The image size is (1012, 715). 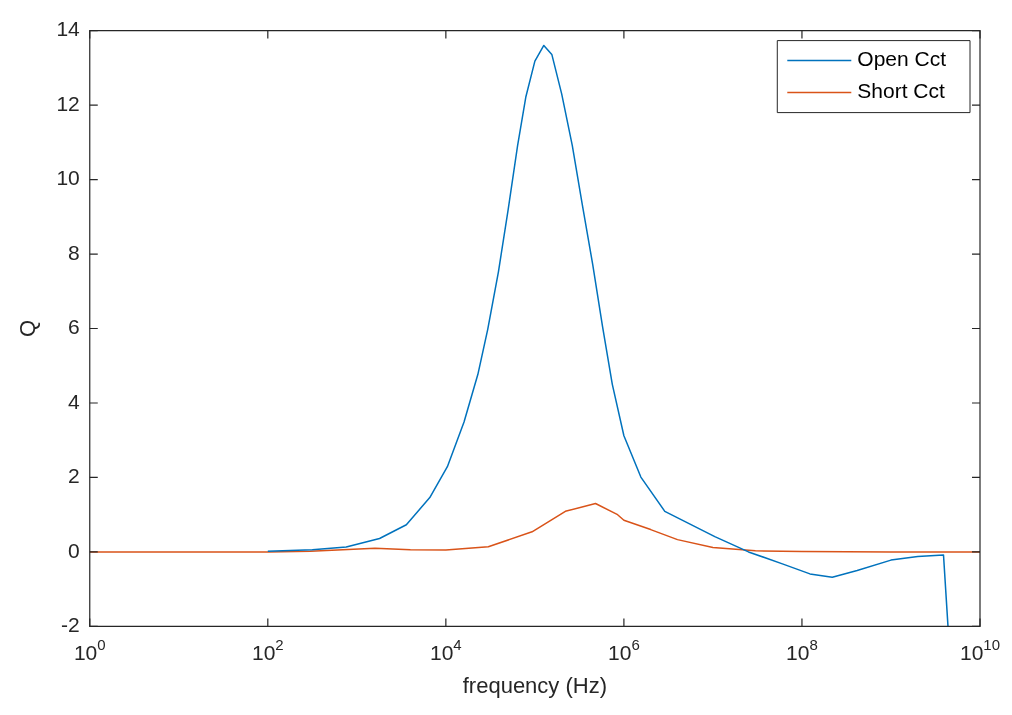 What do you see at coordinates (70, 625) in the screenshot?
I see `y-tick-label: -2` at bounding box center [70, 625].